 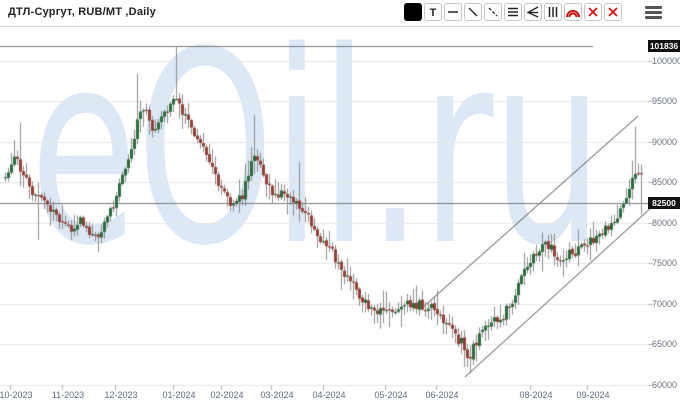 I want to click on menu-button, so click(x=653, y=12).